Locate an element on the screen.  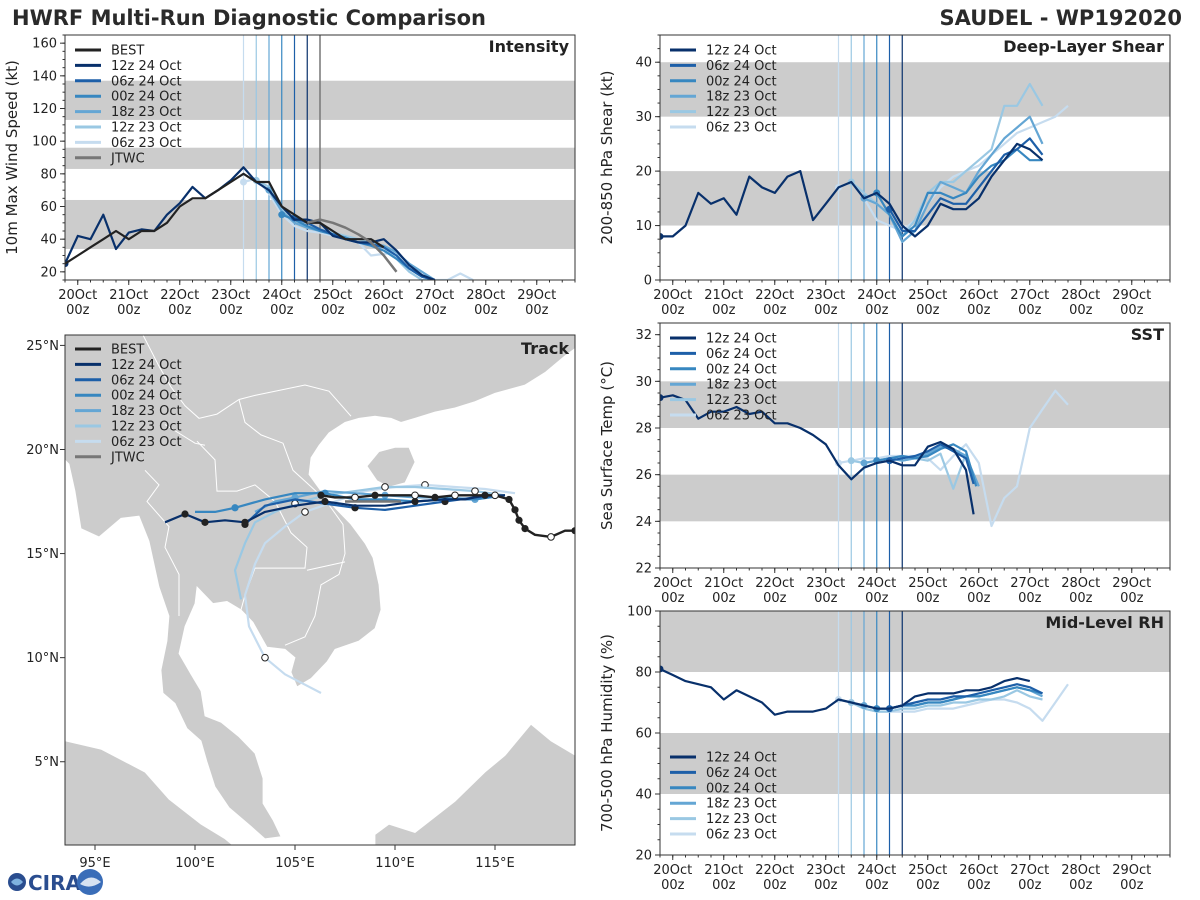
polygon is located at coordinates (391, 467).